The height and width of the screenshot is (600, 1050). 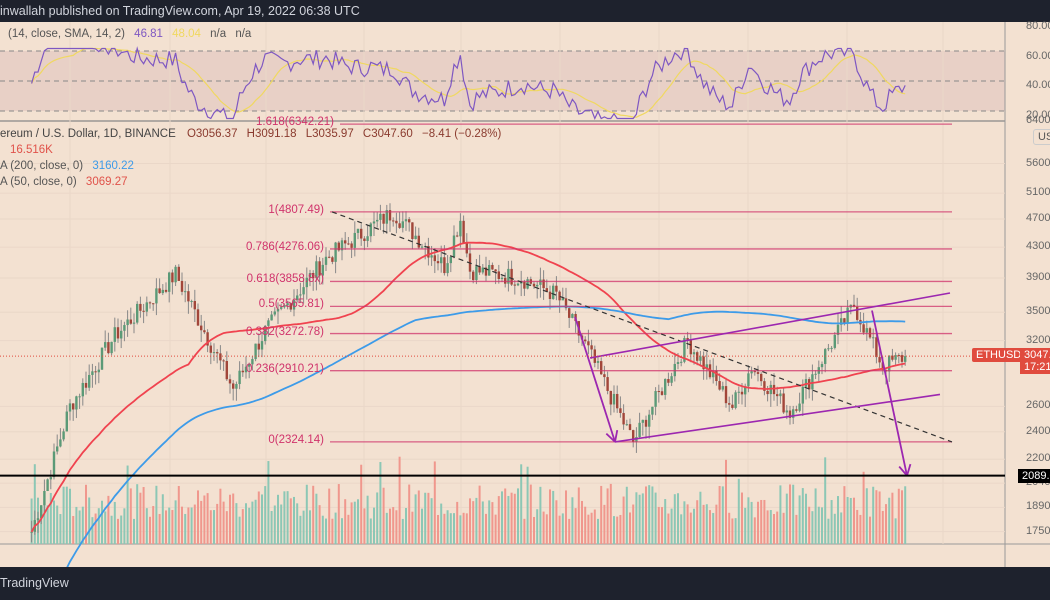 What do you see at coordinates (88, 134) in the screenshot?
I see `symbol-title: ereum / U.S. Dollar, 1D, BINANCE` at bounding box center [88, 134].